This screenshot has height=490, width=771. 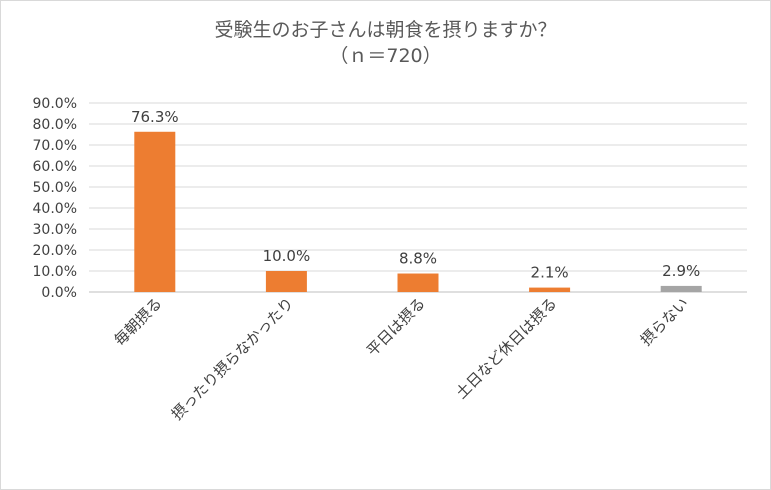 I want to click on category-label: 毎朝摂る, so click(x=137, y=321).